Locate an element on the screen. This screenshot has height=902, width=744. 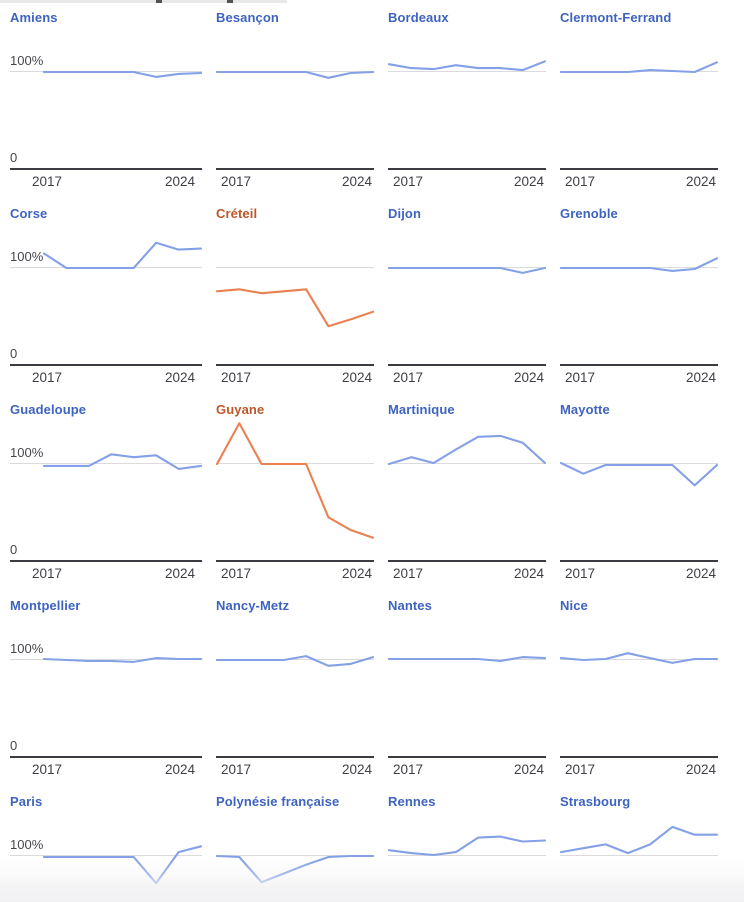
chart-title-link: Nantes is located at coordinates (410, 605).